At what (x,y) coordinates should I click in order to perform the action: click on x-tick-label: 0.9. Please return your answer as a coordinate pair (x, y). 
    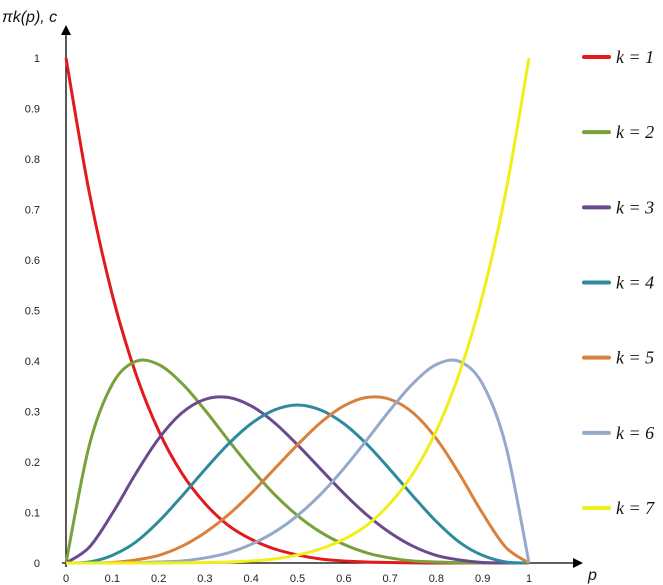
    Looking at the image, I should click on (482, 579).